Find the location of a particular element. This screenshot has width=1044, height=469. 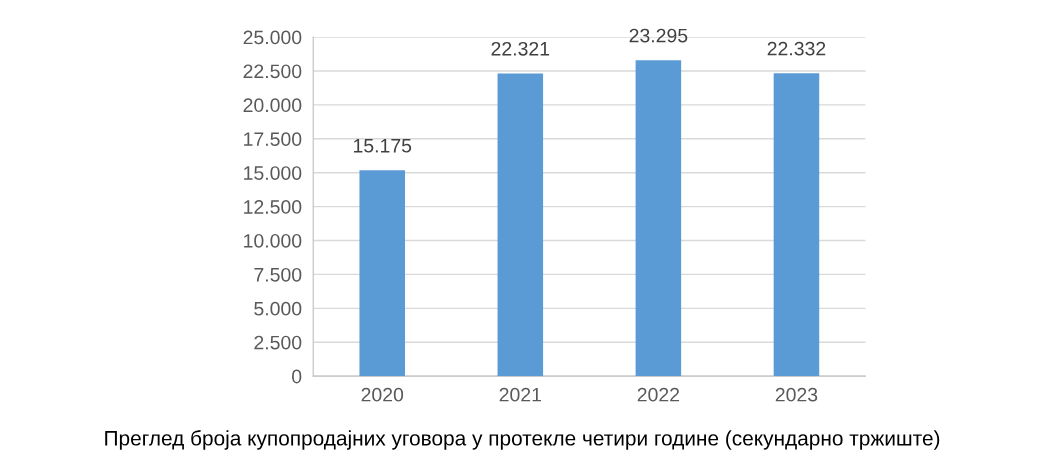

y-tick-label: 15.000 is located at coordinates (273, 173).